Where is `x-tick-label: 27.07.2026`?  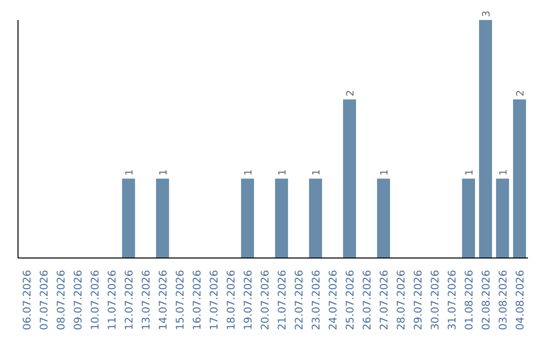
x-tick-label: 27.07.2026 is located at coordinates (384, 300).